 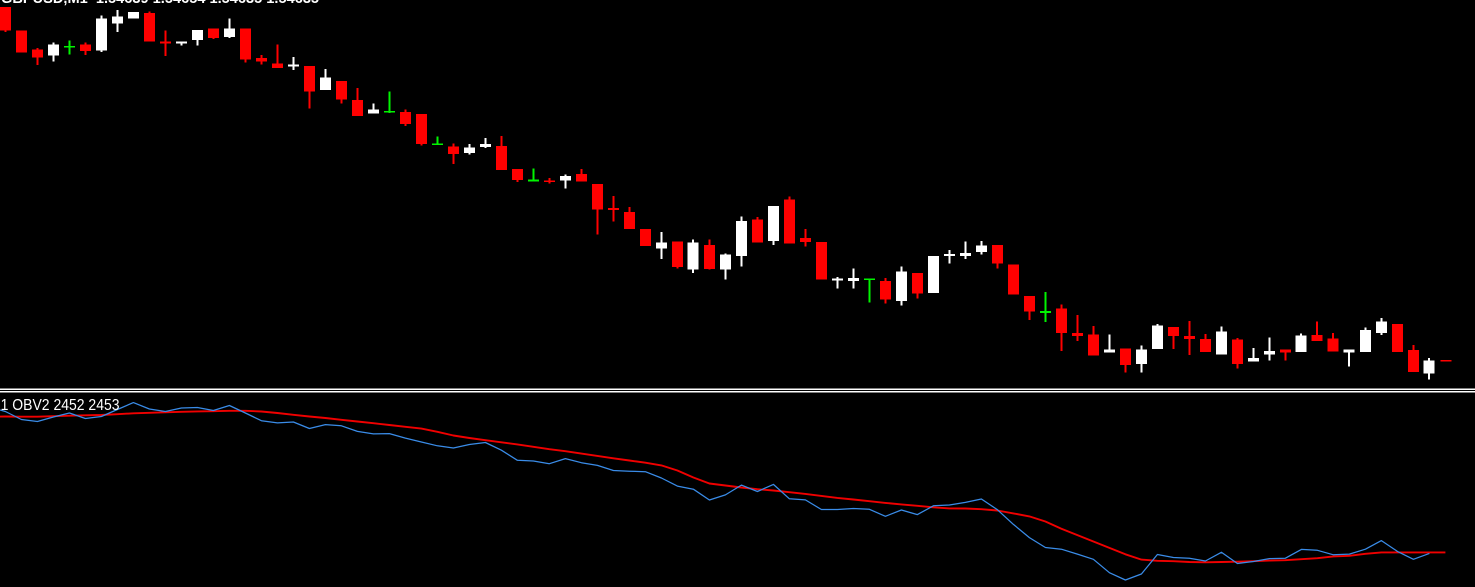 I want to click on svg-text: M1 OBV2 2452 2453, so click(x=60, y=405).